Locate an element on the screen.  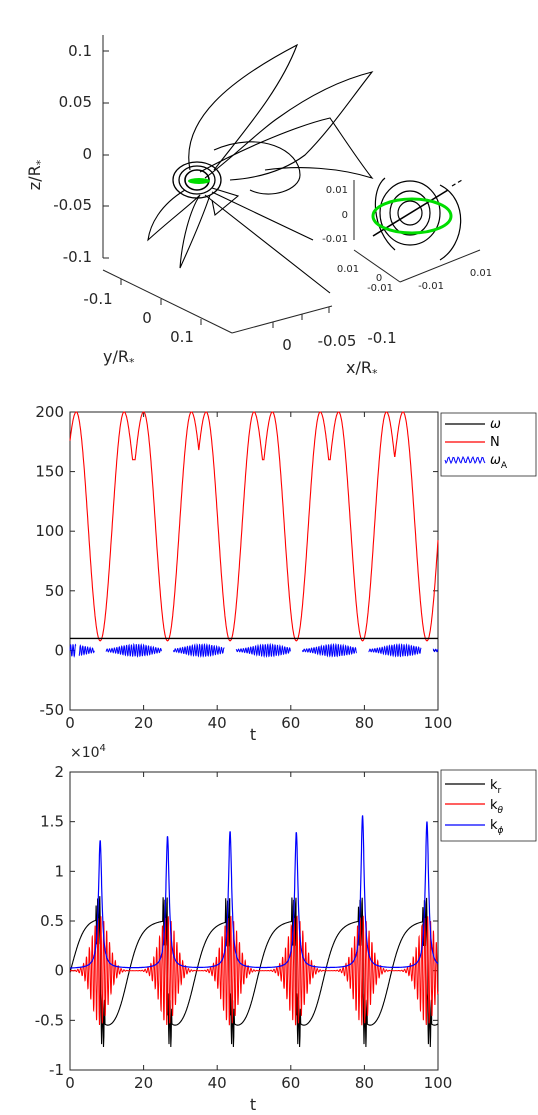
legend-swatch is located at coordinates (465, 460).